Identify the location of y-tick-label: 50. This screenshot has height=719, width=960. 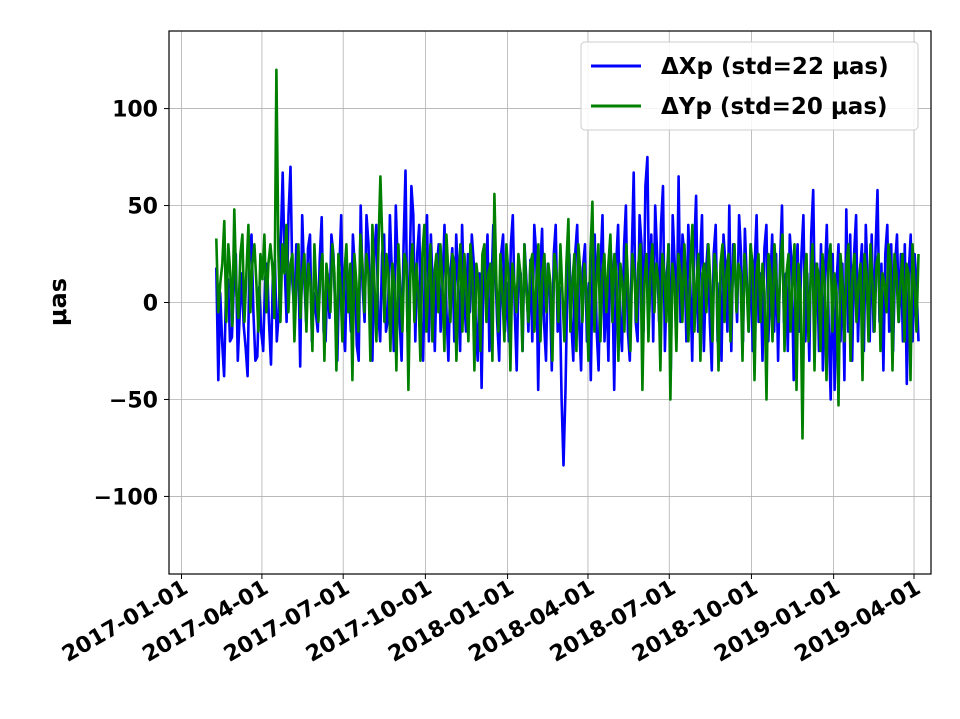
(142, 207).